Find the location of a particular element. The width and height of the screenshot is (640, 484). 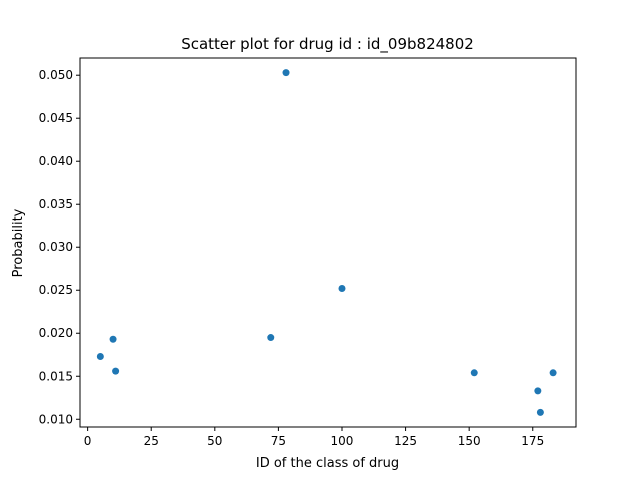

y-tick-label: 0.040 is located at coordinates (56, 161).